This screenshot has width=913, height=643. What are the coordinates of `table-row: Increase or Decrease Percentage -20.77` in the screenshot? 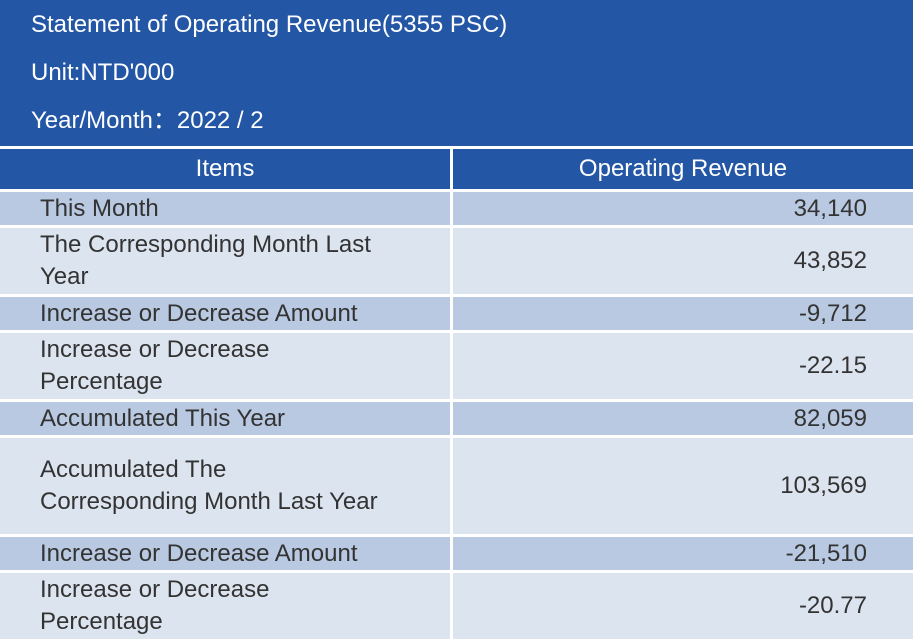 It's located at (456, 607).